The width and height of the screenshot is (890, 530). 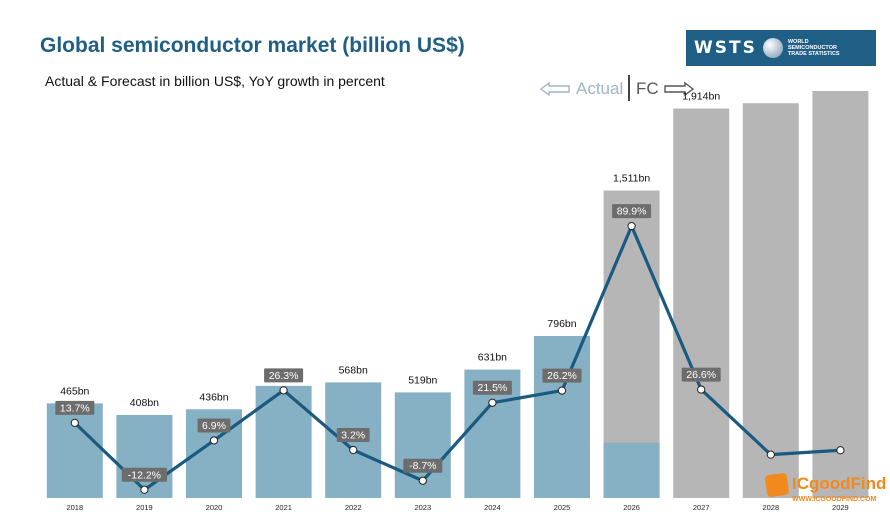 I want to click on growth-label-box-2018, so click(x=75, y=407).